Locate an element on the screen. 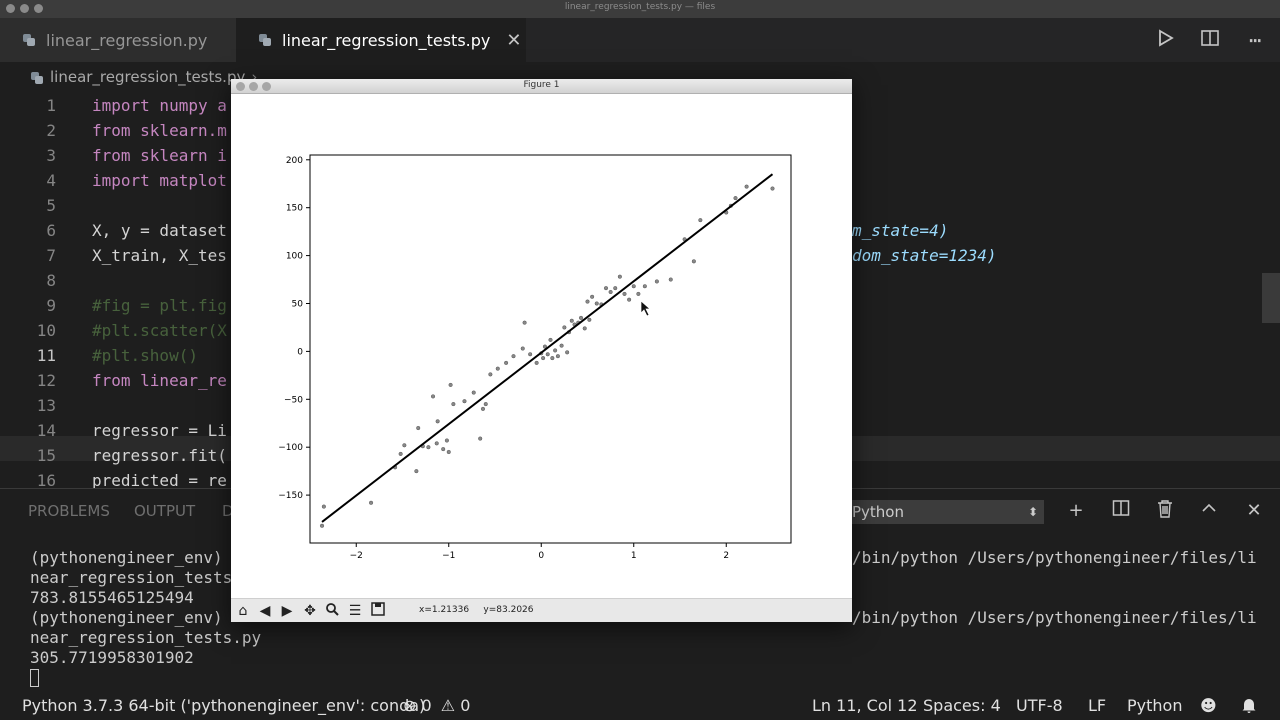 The image size is (1280, 720). back-arrow-icon: ◀ is located at coordinates (265, 611).